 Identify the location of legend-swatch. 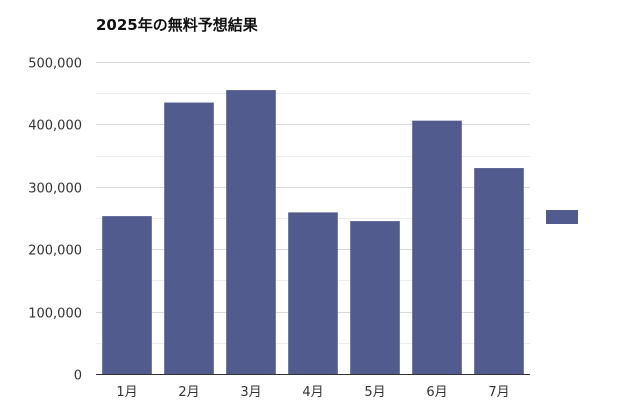
(562, 217).